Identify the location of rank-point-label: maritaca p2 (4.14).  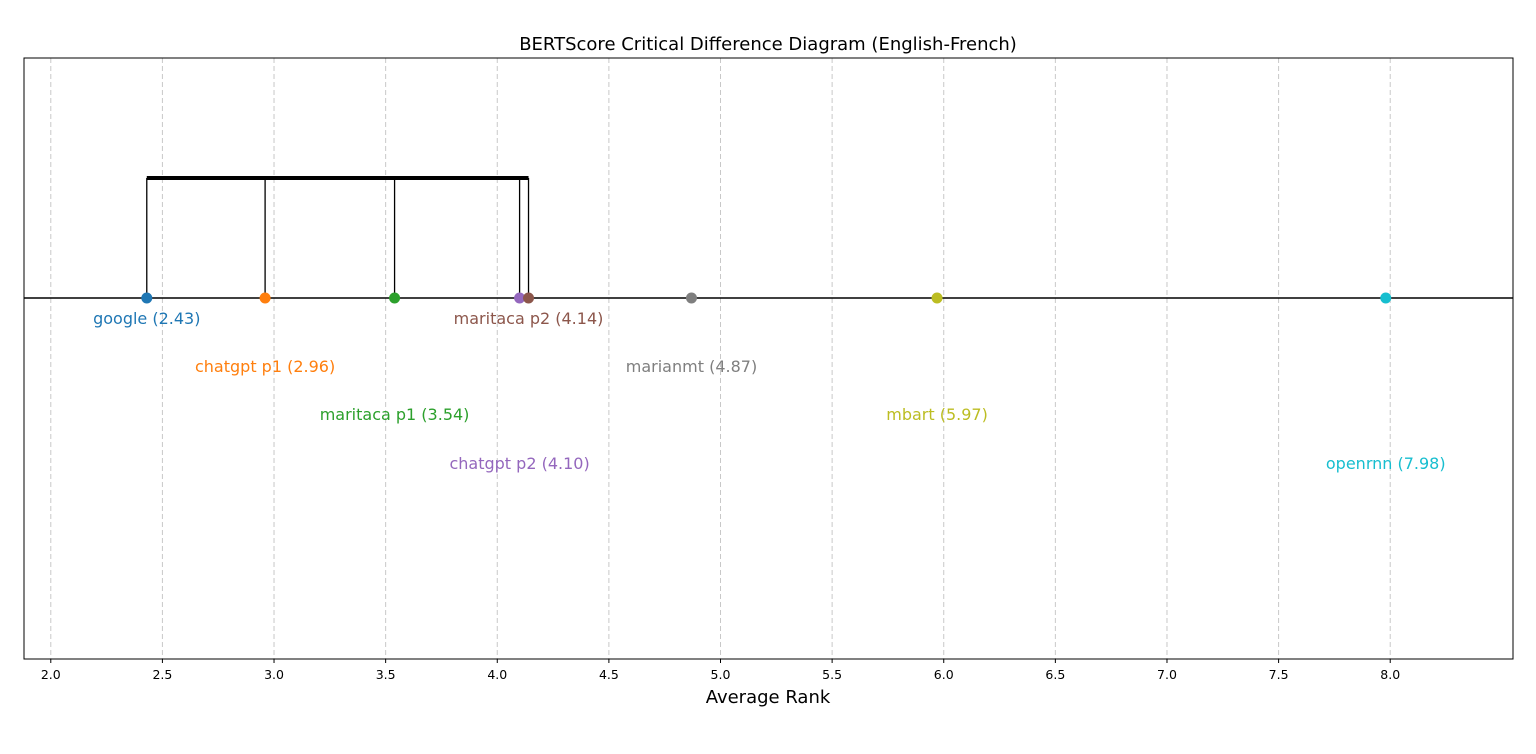
(529, 318).